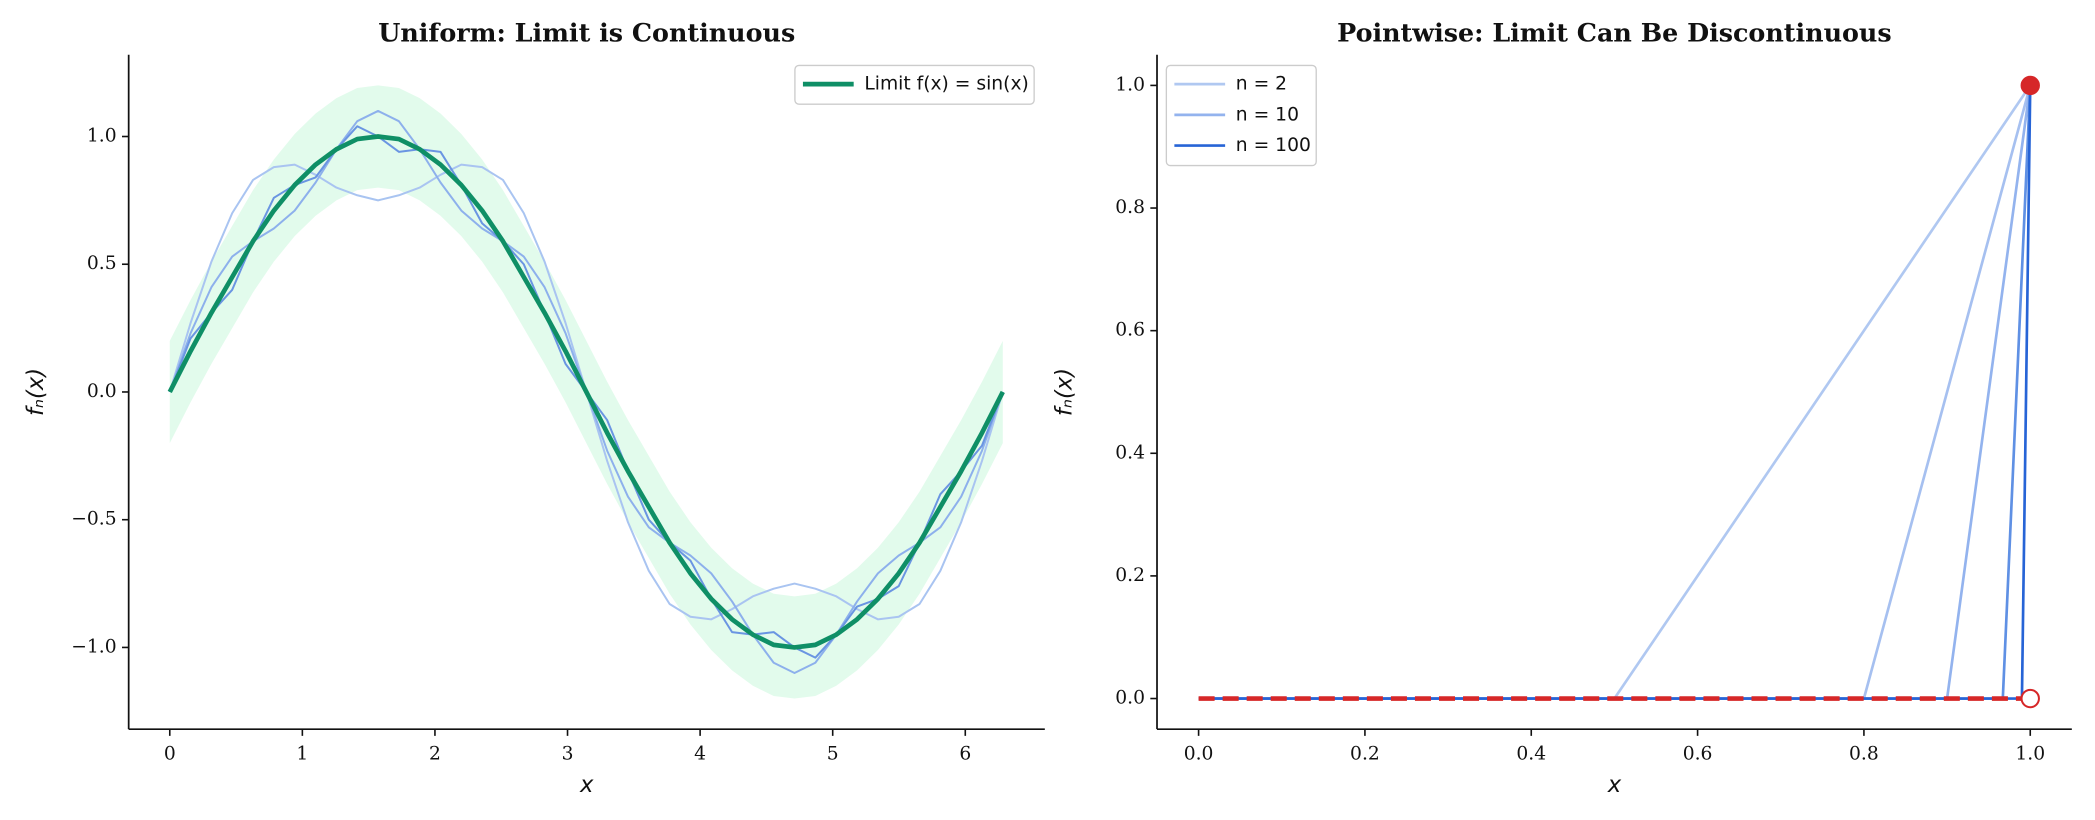  What do you see at coordinates (1199, 754) in the screenshot?
I see `x-tick-label: 0.0` at bounding box center [1199, 754].